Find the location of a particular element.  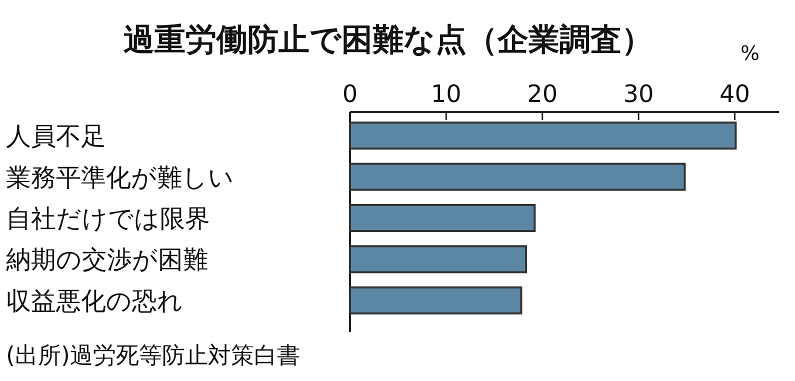

chart-title: 過重労働防止で困難な点（企業調査） is located at coordinates (388, 40).